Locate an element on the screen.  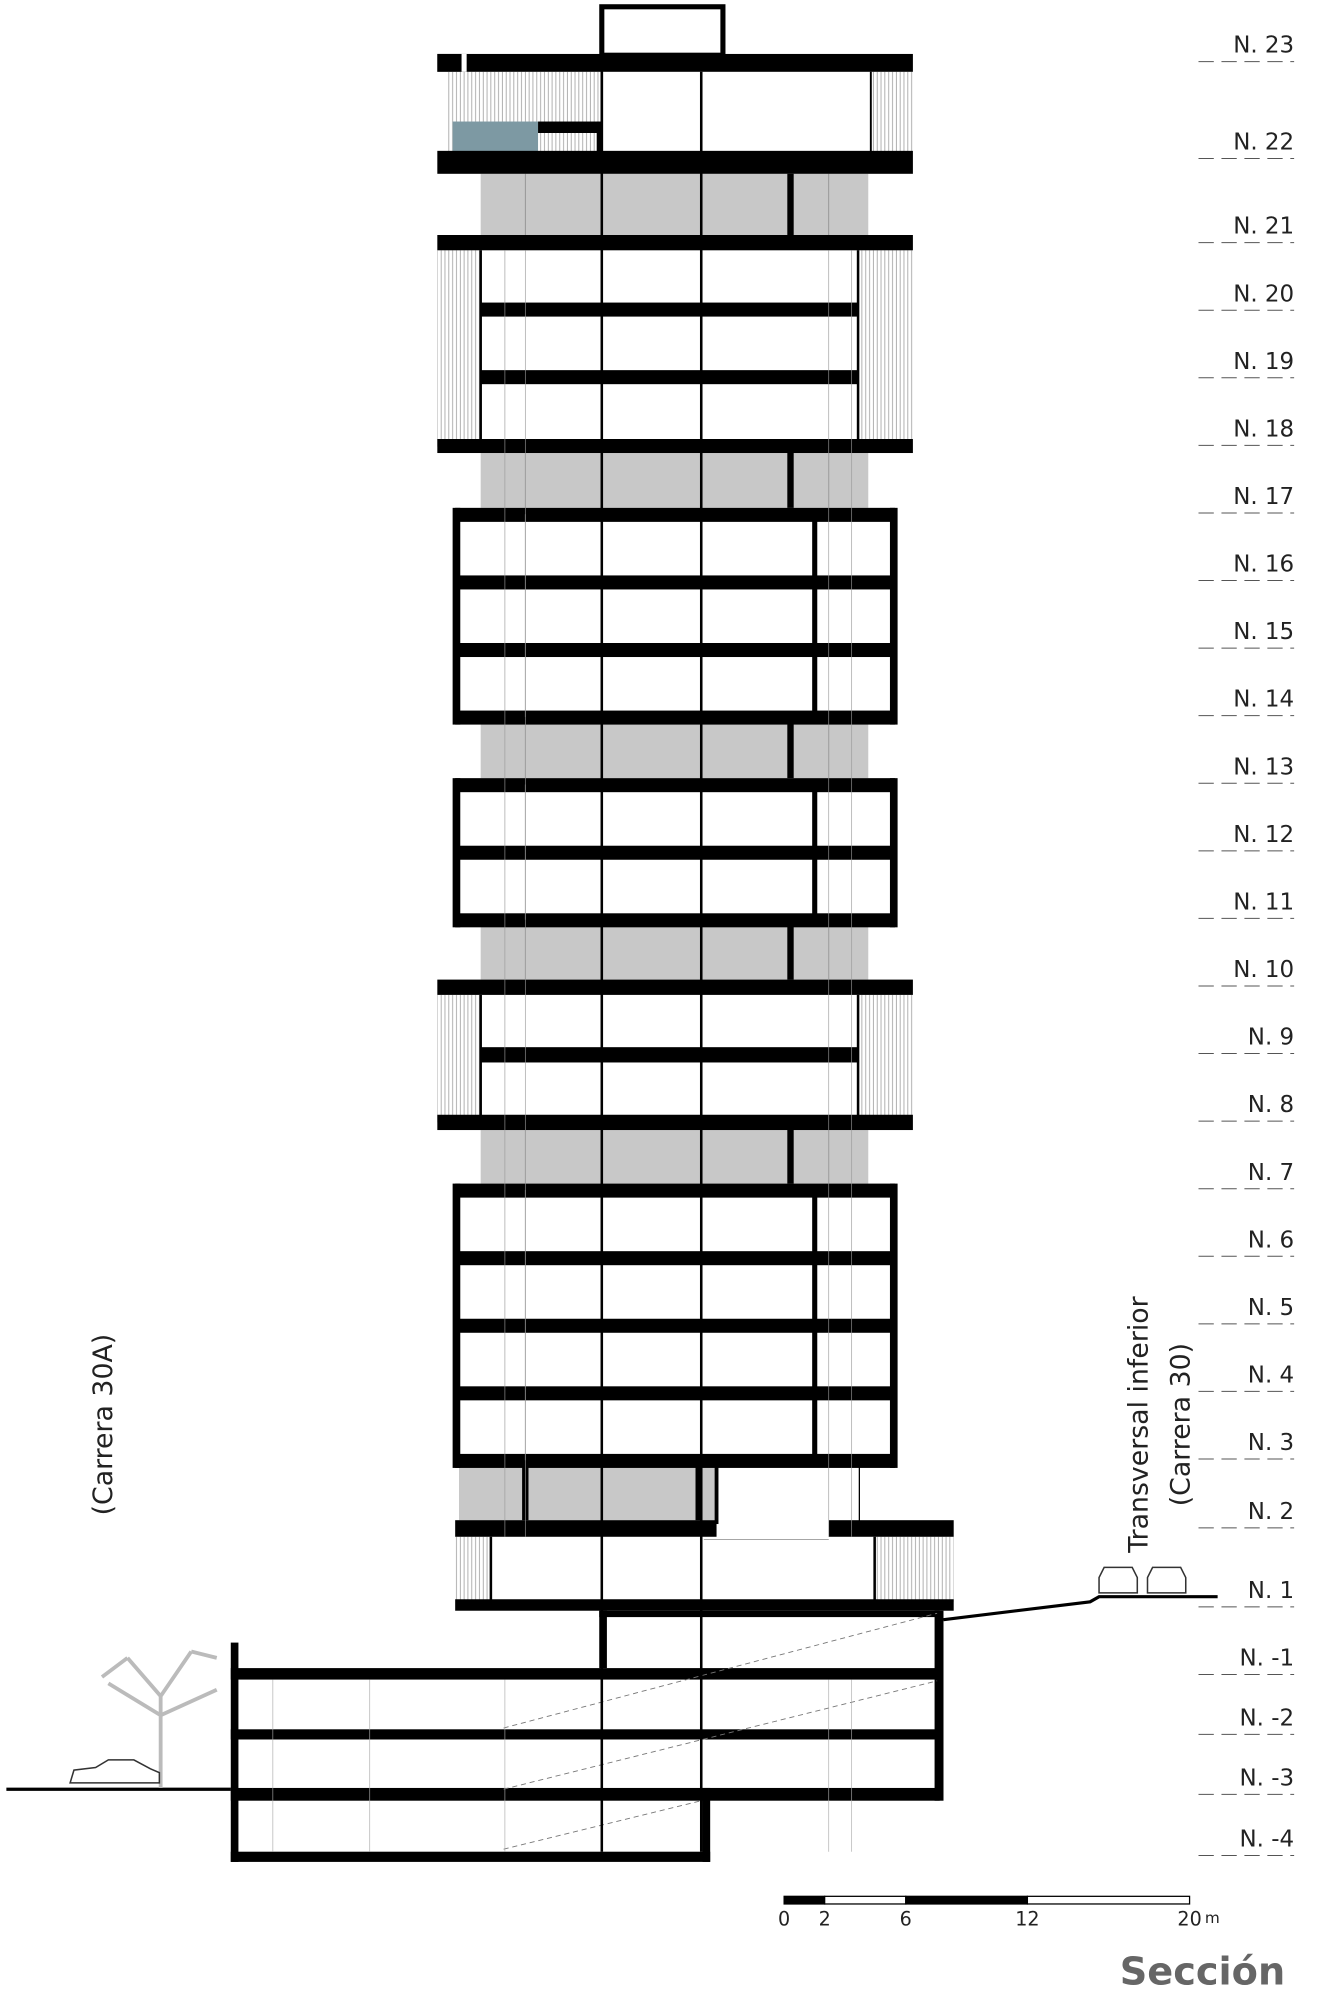
level-label: N. 23 is located at coordinates (1263, 46).